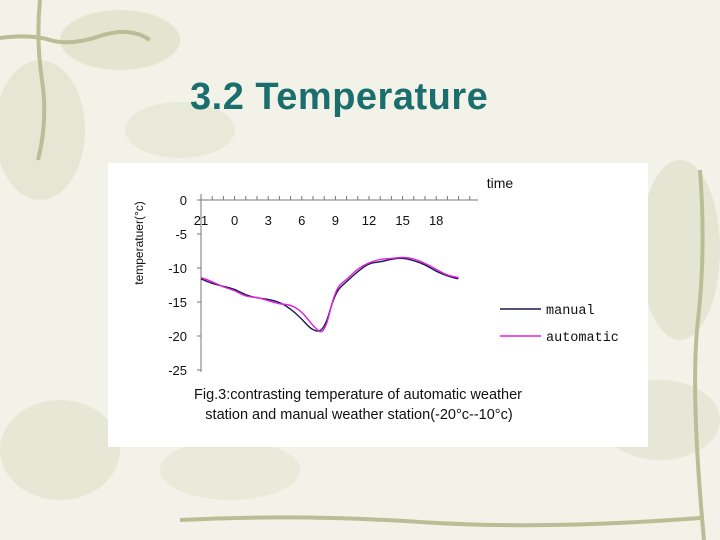 Image resolution: width=720 pixels, height=540 pixels. What do you see at coordinates (150, 450) in the screenshot?
I see `leaf-decoration-bottom-left` at bounding box center [150, 450].